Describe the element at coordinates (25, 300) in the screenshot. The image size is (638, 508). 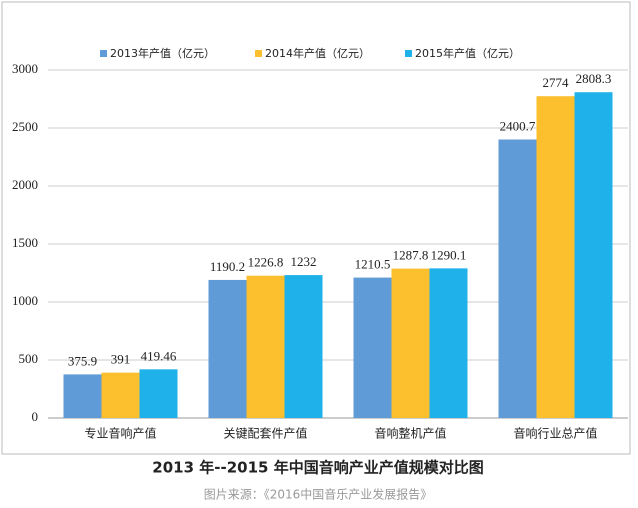
I see `y-tick-label: 1000` at that location.